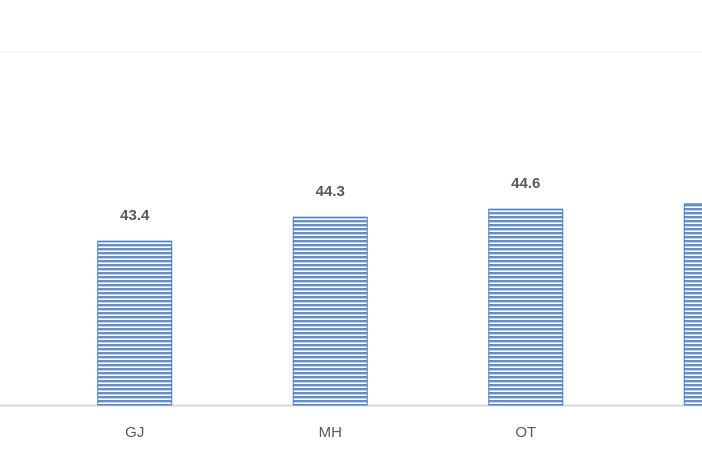 The height and width of the screenshot is (459, 702). What do you see at coordinates (525, 432) in the screenshot?
I see `x-tick-label: OT` at bounding box center [525, 432].